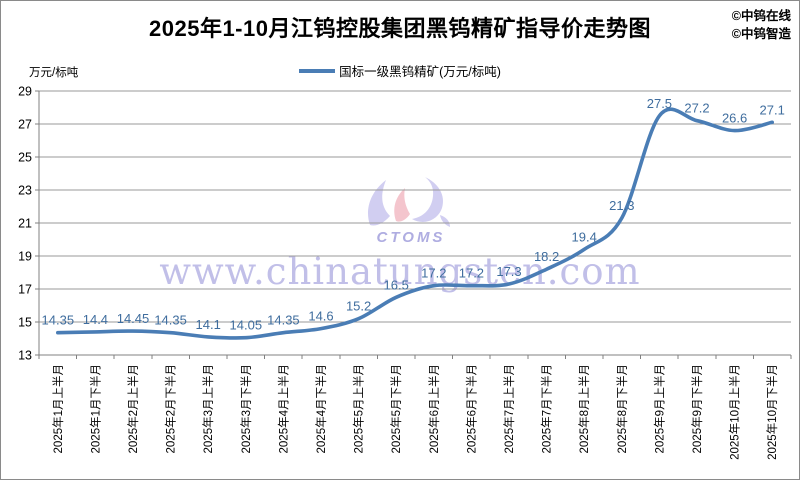 The width and height of the screenshot is (800, 480). What do you see at coordinates (584, 236) in the screenshot?
I see `data-point-label: 19.4` at bounding box center [584, 236].